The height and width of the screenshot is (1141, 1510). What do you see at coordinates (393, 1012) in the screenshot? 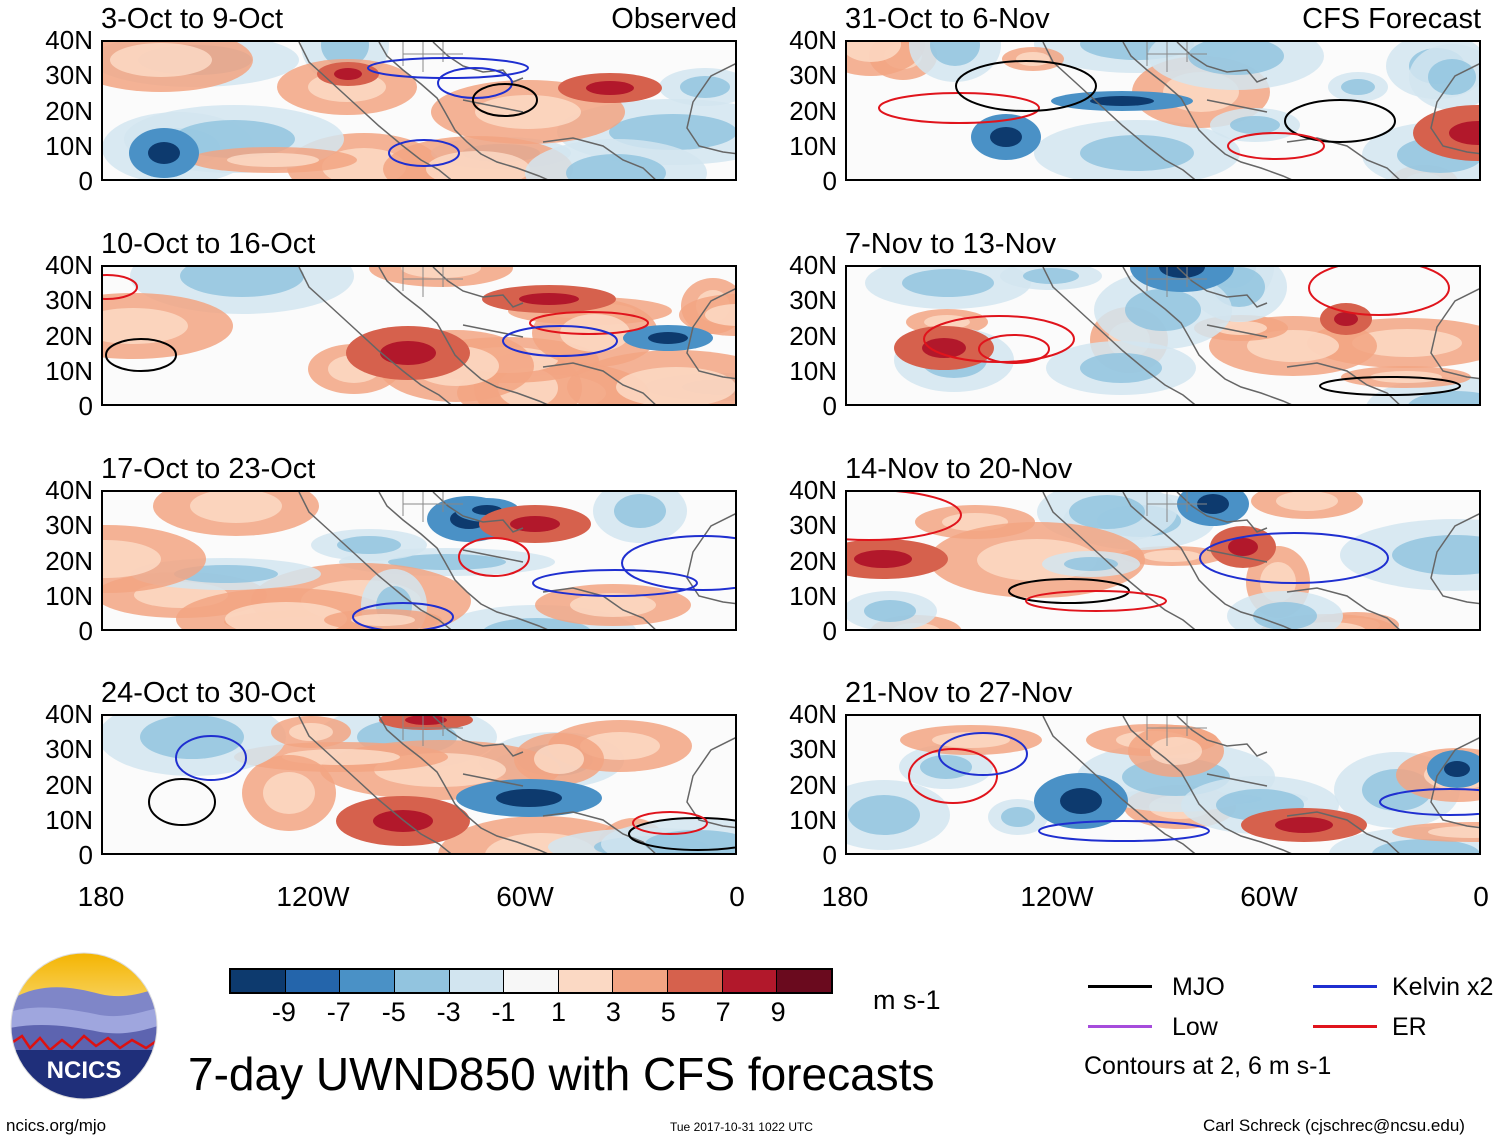
I see `colorbar-tick-label: -5` at bounding box center [393, 1012].